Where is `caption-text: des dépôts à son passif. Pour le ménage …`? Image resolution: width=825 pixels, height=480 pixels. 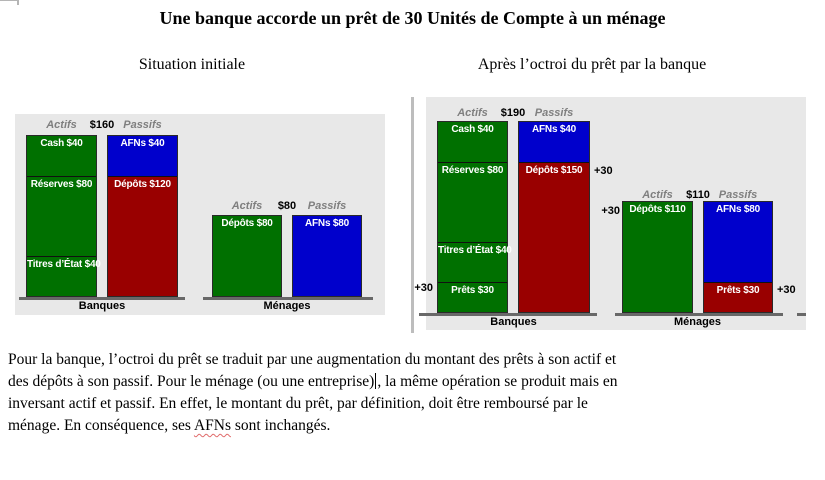
caption-text: des dépôts à son passif. Pour le ménage … is located at coordinates (191, 381).